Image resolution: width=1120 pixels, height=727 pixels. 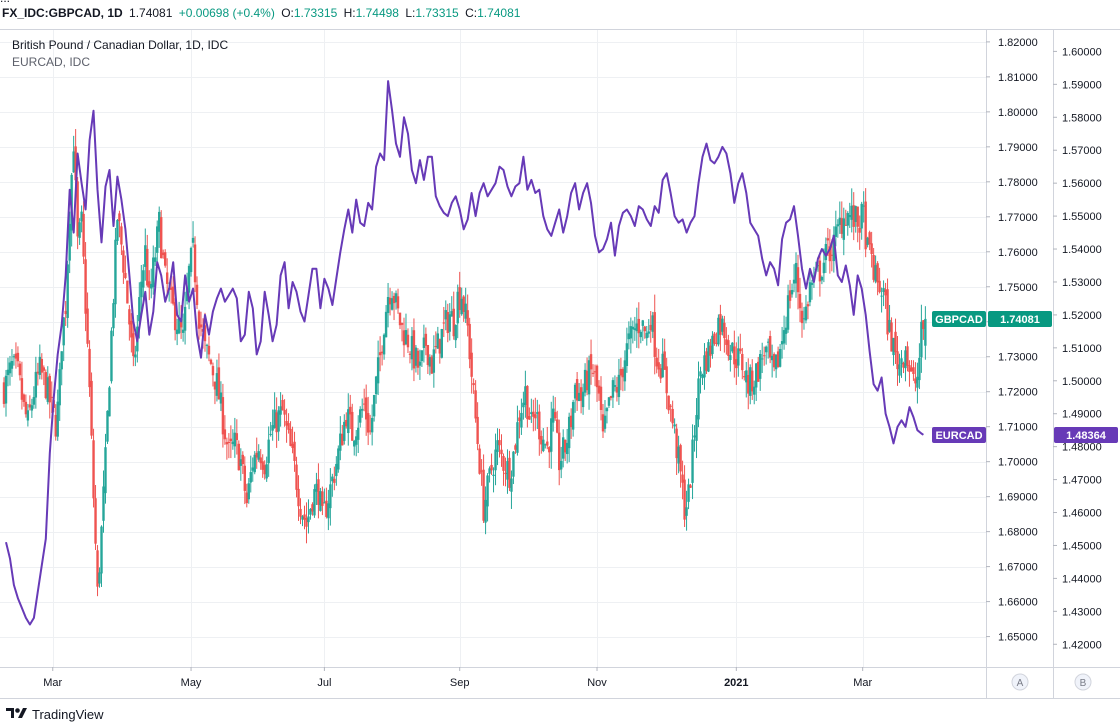 I want to click on scale-a-tick-label: 1.52000, so click(x=1082, y=316).